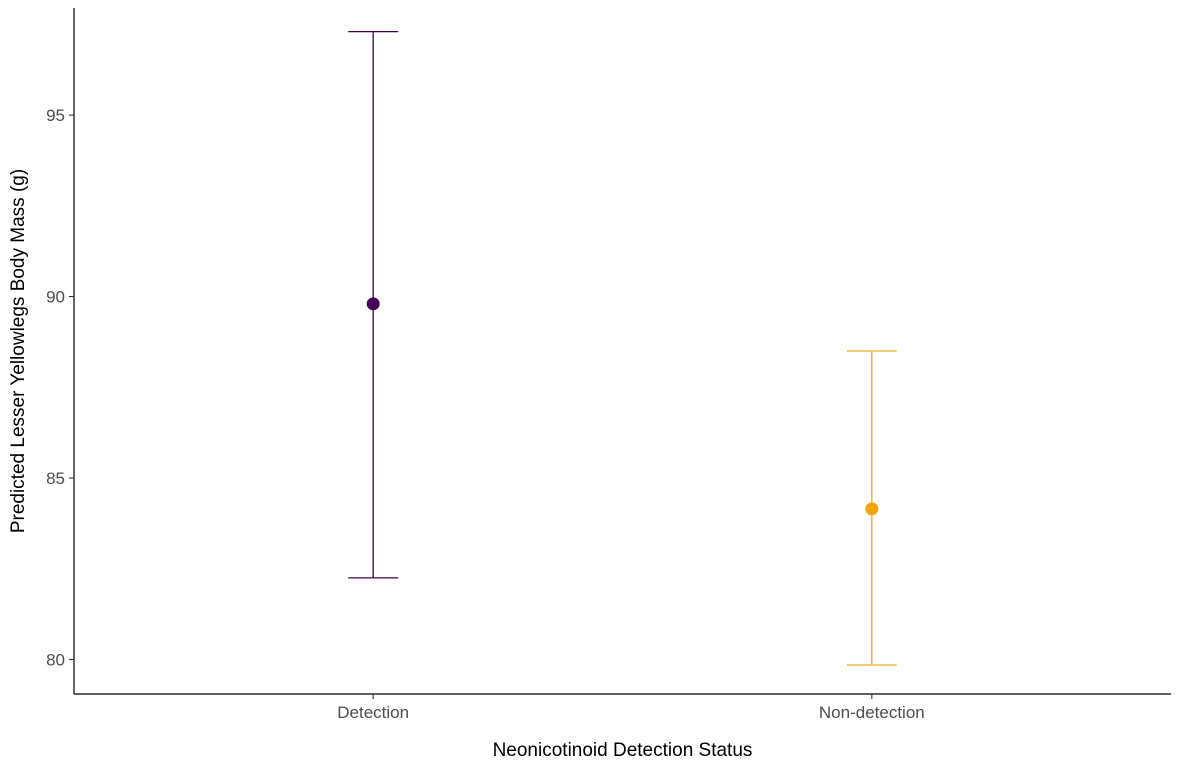  I want to click on x-ticks: Detection Non-detection, so click(631, 708).